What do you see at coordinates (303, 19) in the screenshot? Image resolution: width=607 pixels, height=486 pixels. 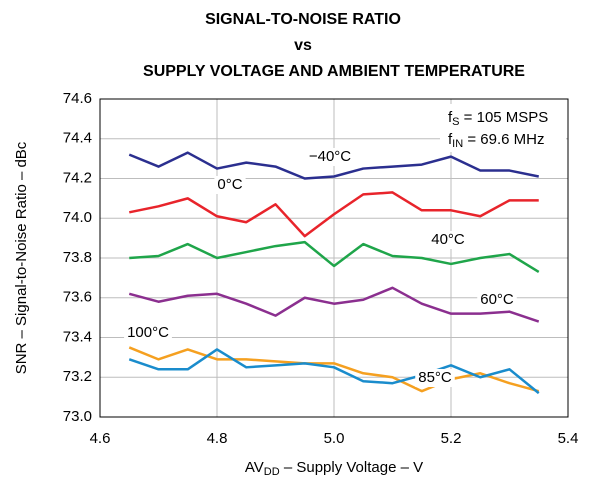 I see `chart-title: SIGNAL-TO-NOISE RATIO` at bounding box center [303, 19].